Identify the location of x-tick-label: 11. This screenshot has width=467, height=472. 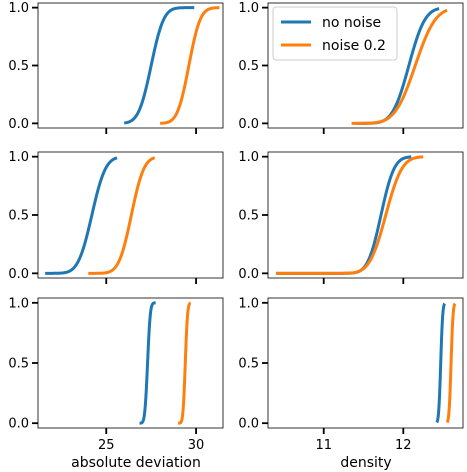
(323, 445).